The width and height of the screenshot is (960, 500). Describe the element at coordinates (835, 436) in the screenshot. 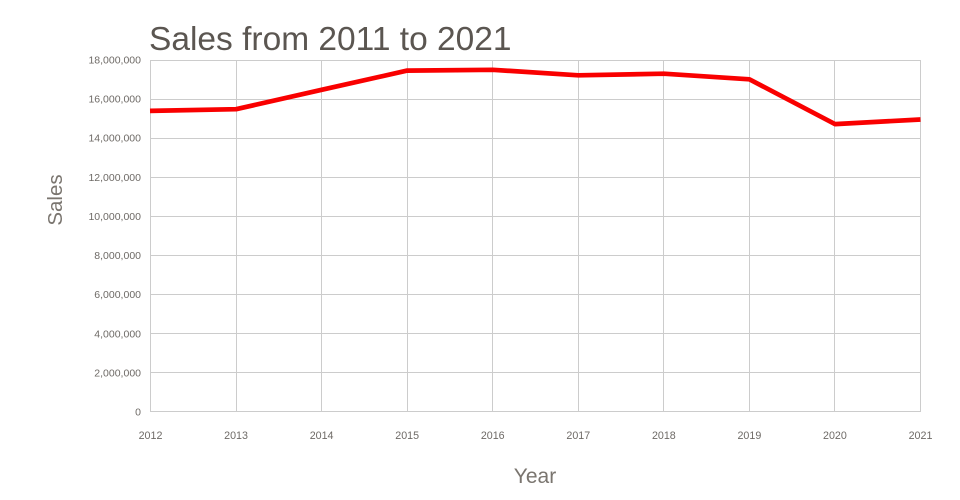

I see `svg-text: 2020` at that location.